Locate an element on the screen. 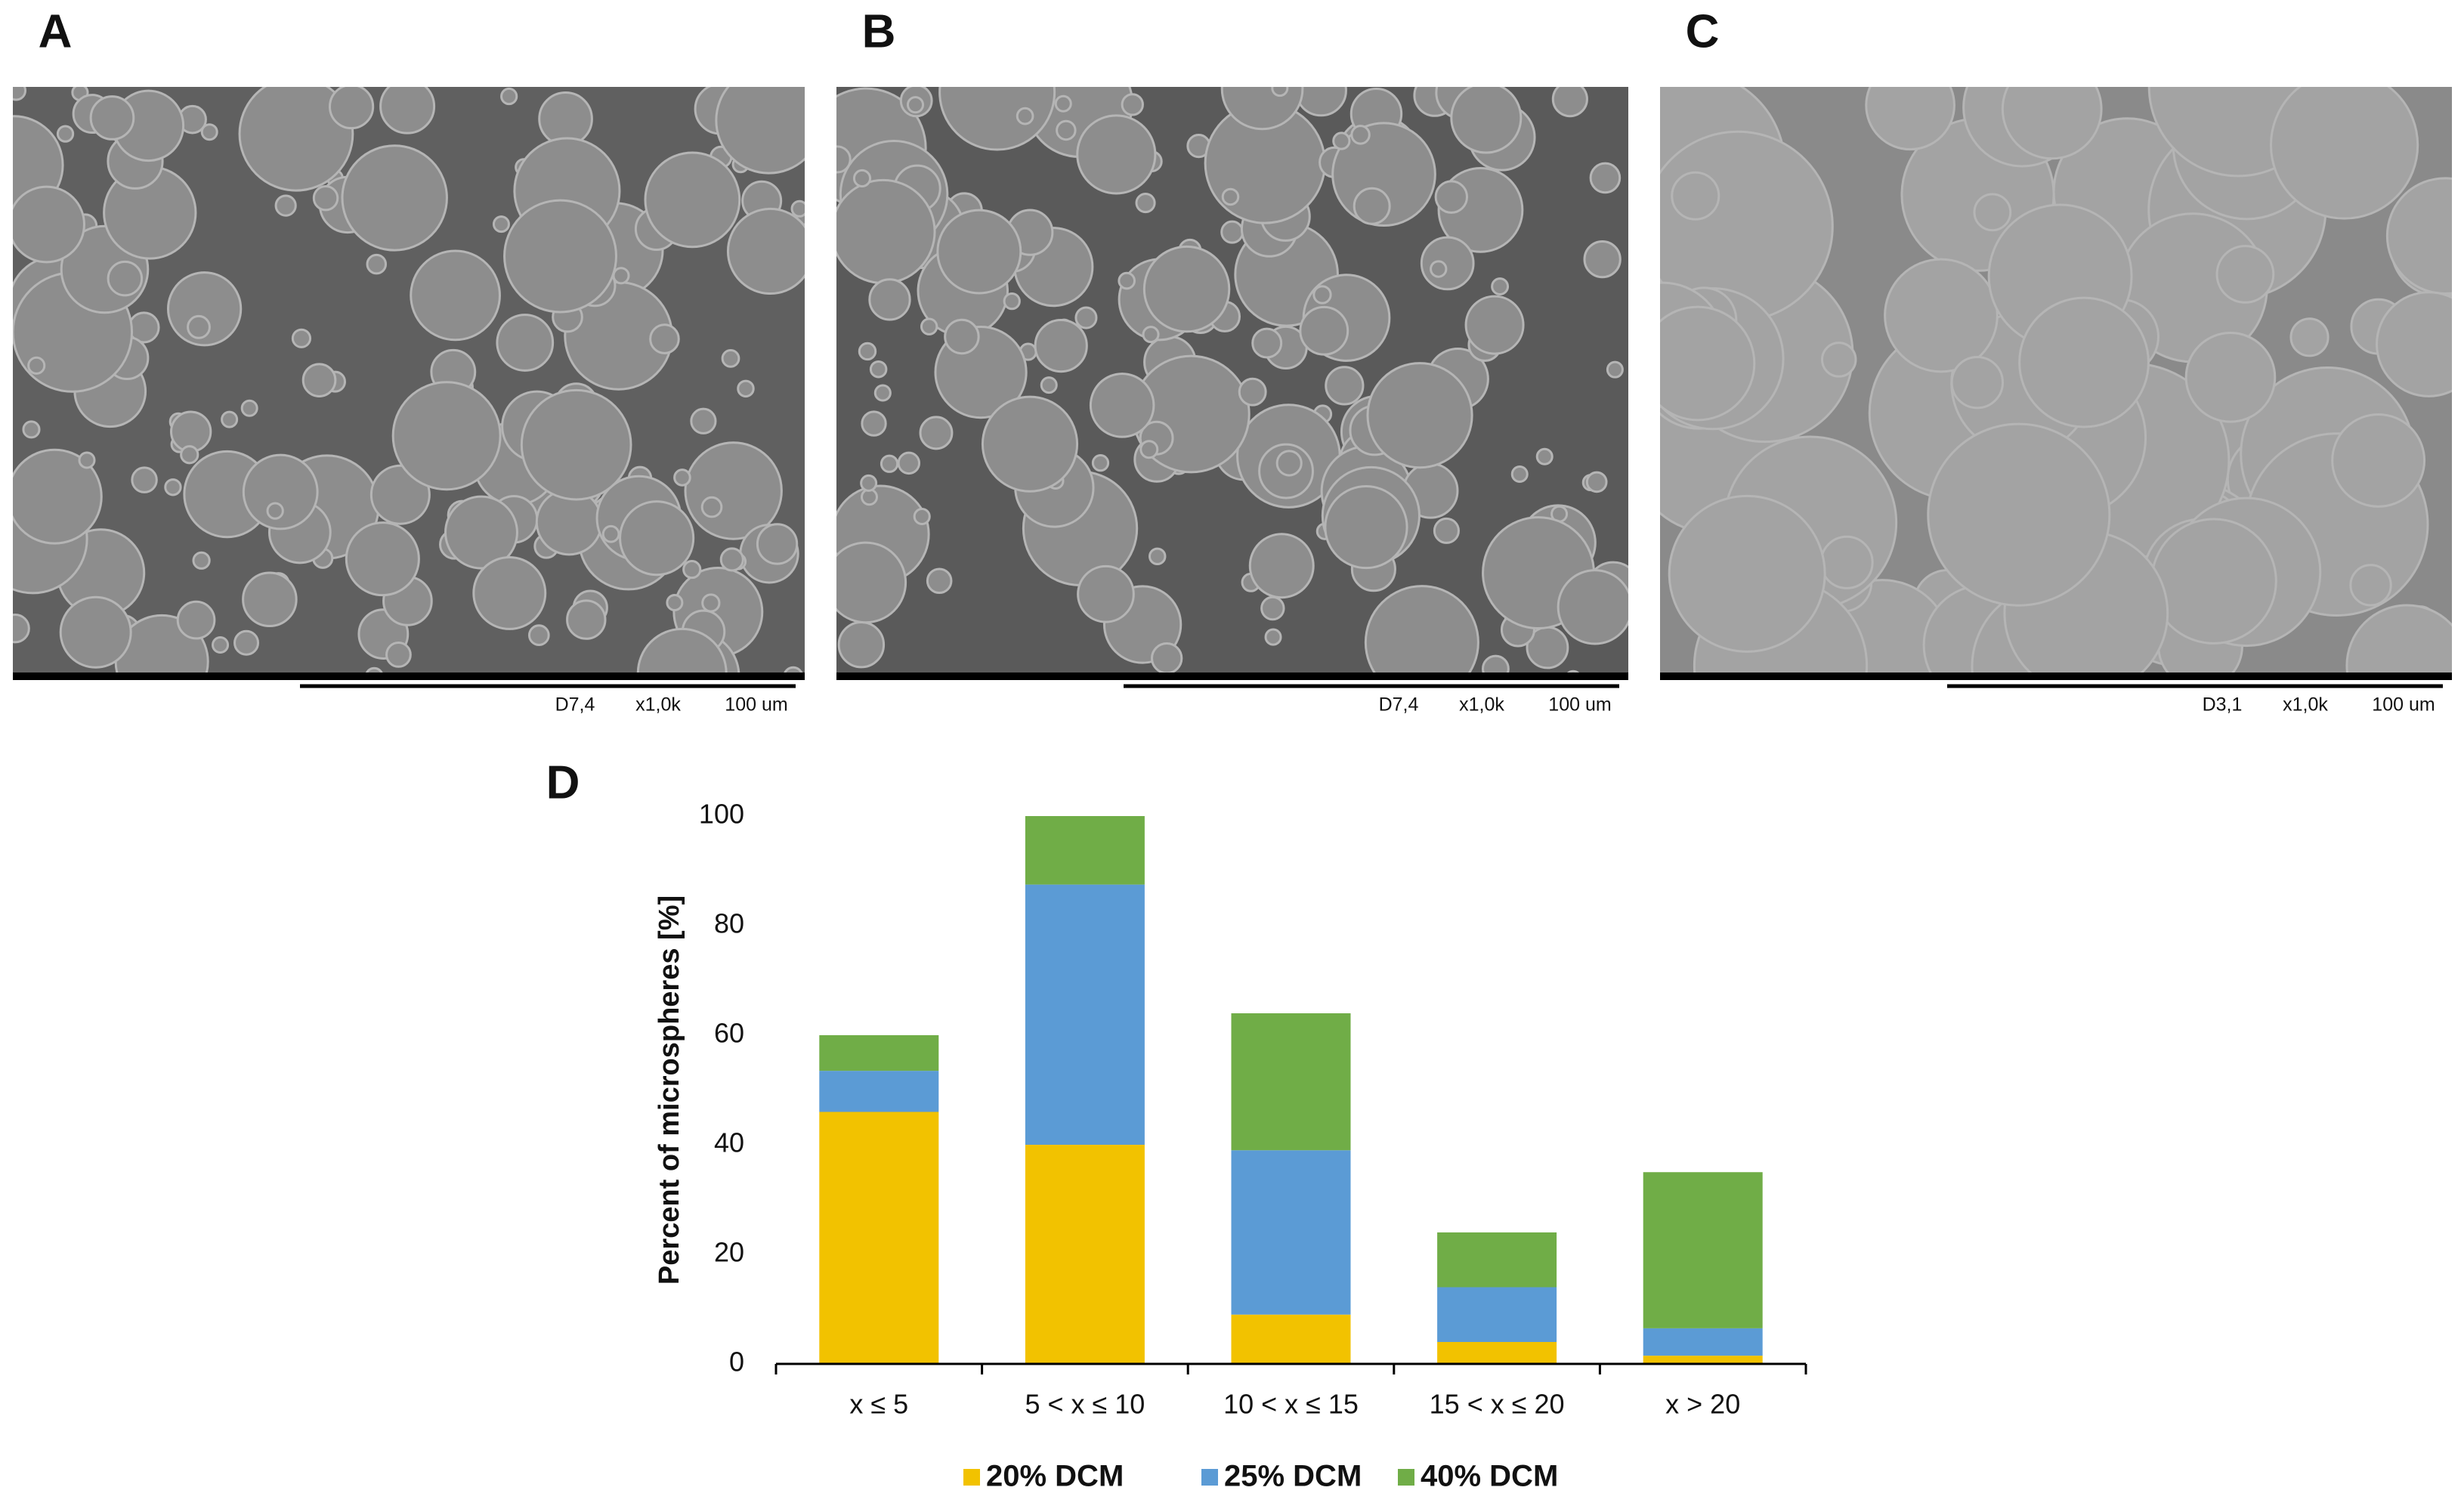 The image size is (2464, 1512). legend-label: 40% DCM is located at coordinates (1489, 1476).